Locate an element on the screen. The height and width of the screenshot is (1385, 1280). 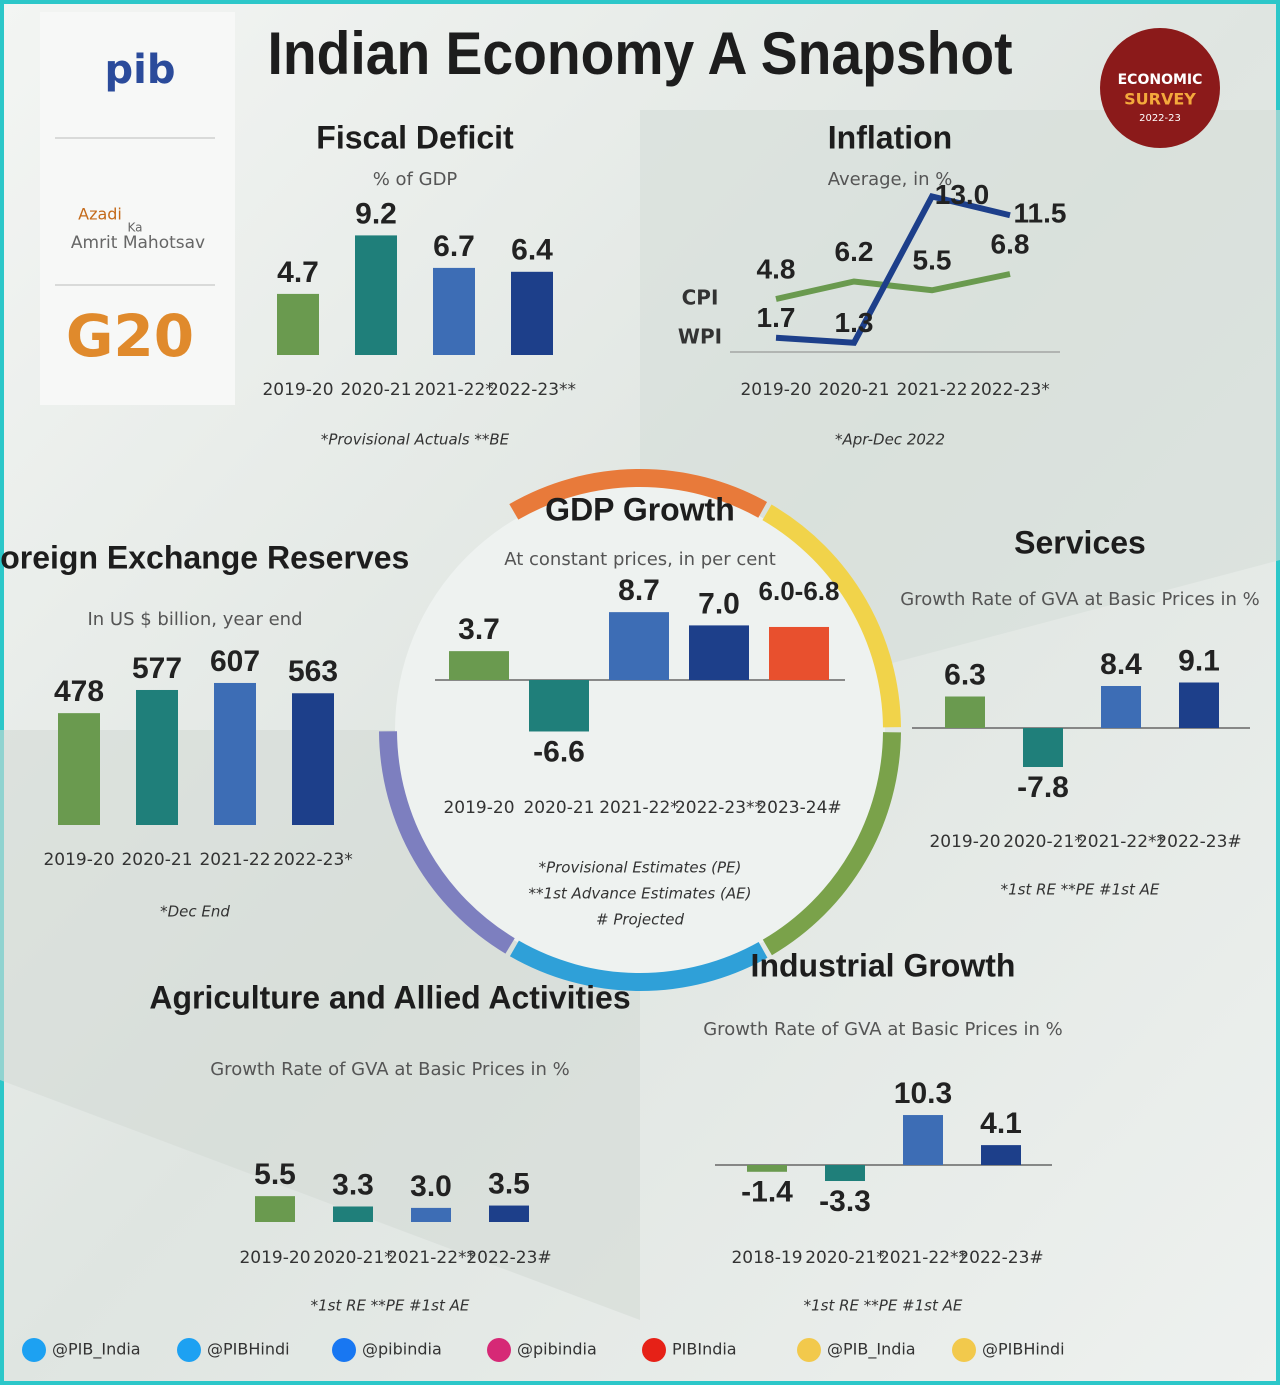
chart-title: Inflation is located at coordinates (890, 137).